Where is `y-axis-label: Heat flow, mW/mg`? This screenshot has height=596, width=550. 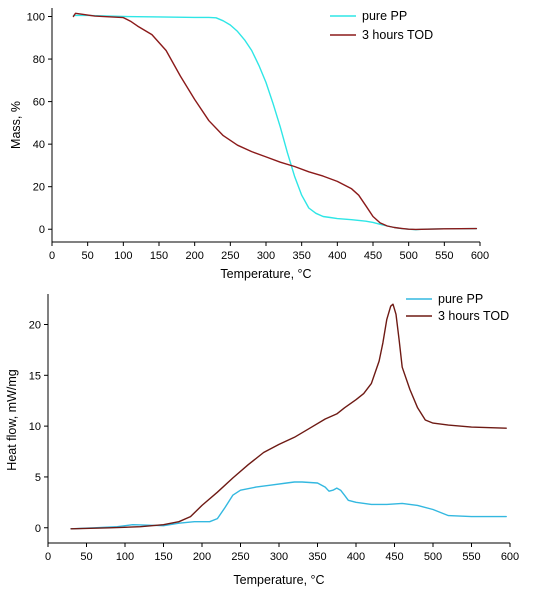 y-axis-label: Heat flow, mW/mg is located at coordinates (12, 419).